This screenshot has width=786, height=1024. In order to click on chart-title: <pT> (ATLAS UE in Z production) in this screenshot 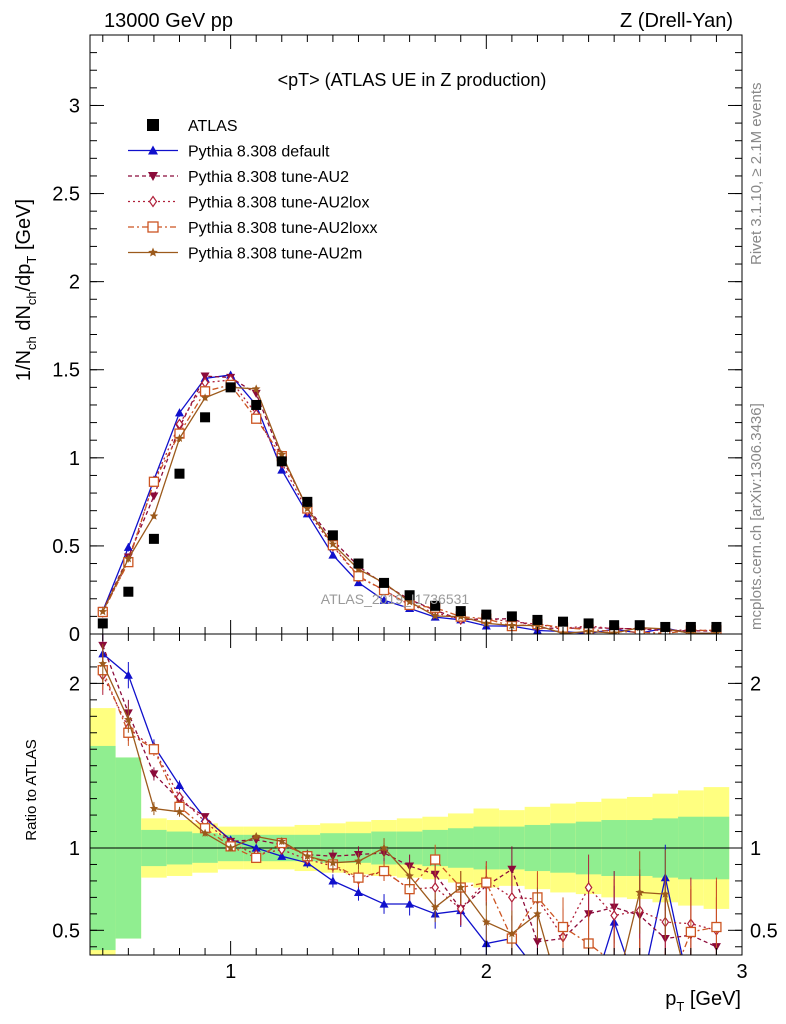, I will do `click(412, 80)`.